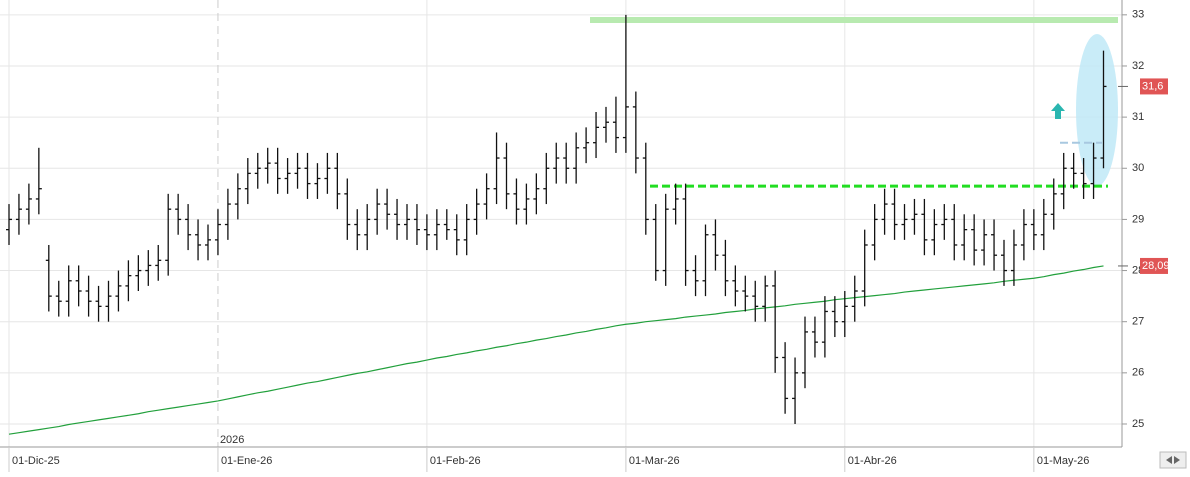 The height and width of the screenshot is (477, 1190). I want to click on y-tick-label: 26, so click(1138, 373).